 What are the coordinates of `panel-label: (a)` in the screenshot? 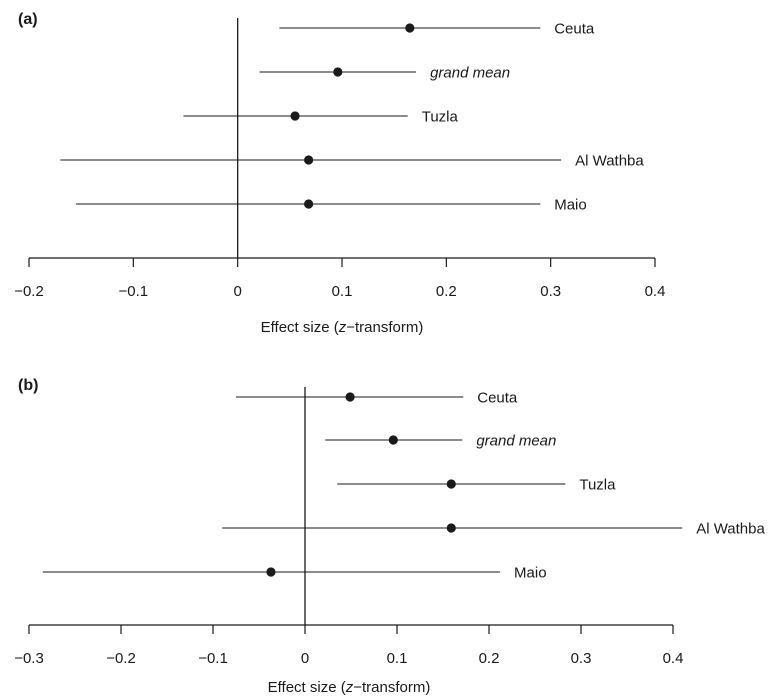 It's located at (28, 19).